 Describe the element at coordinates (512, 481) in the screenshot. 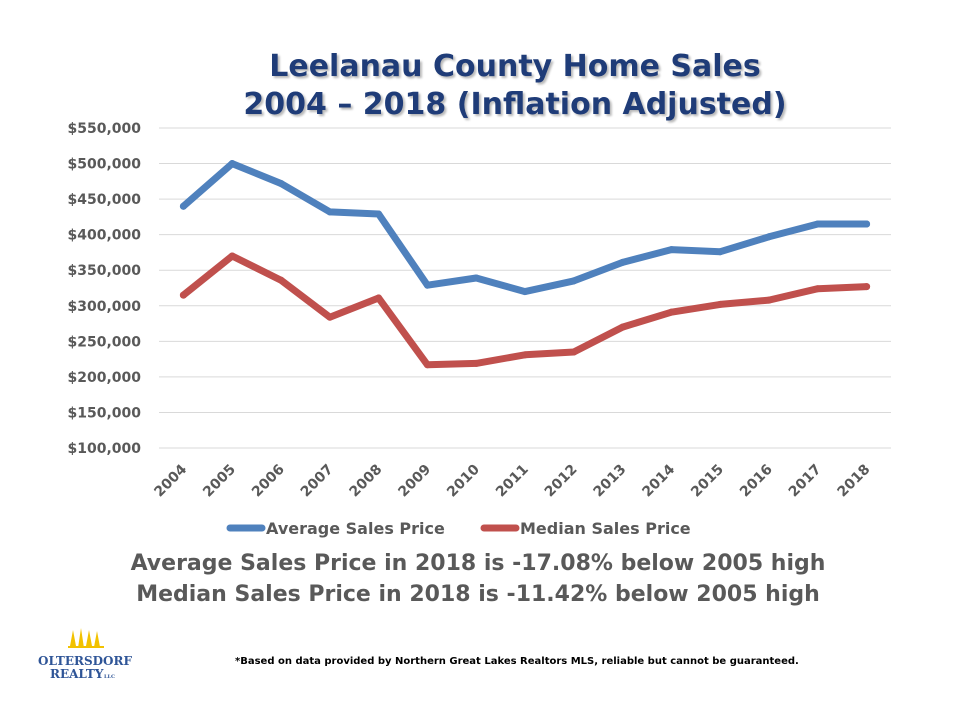

I see `x-tick-label: 2011` at that location.